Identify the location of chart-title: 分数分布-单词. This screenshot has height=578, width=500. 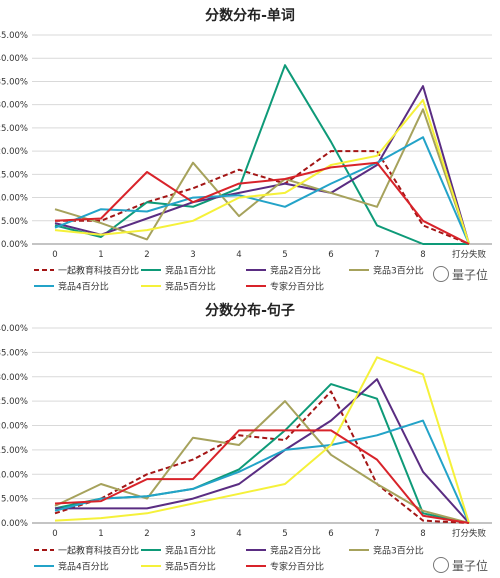
(250, 15).